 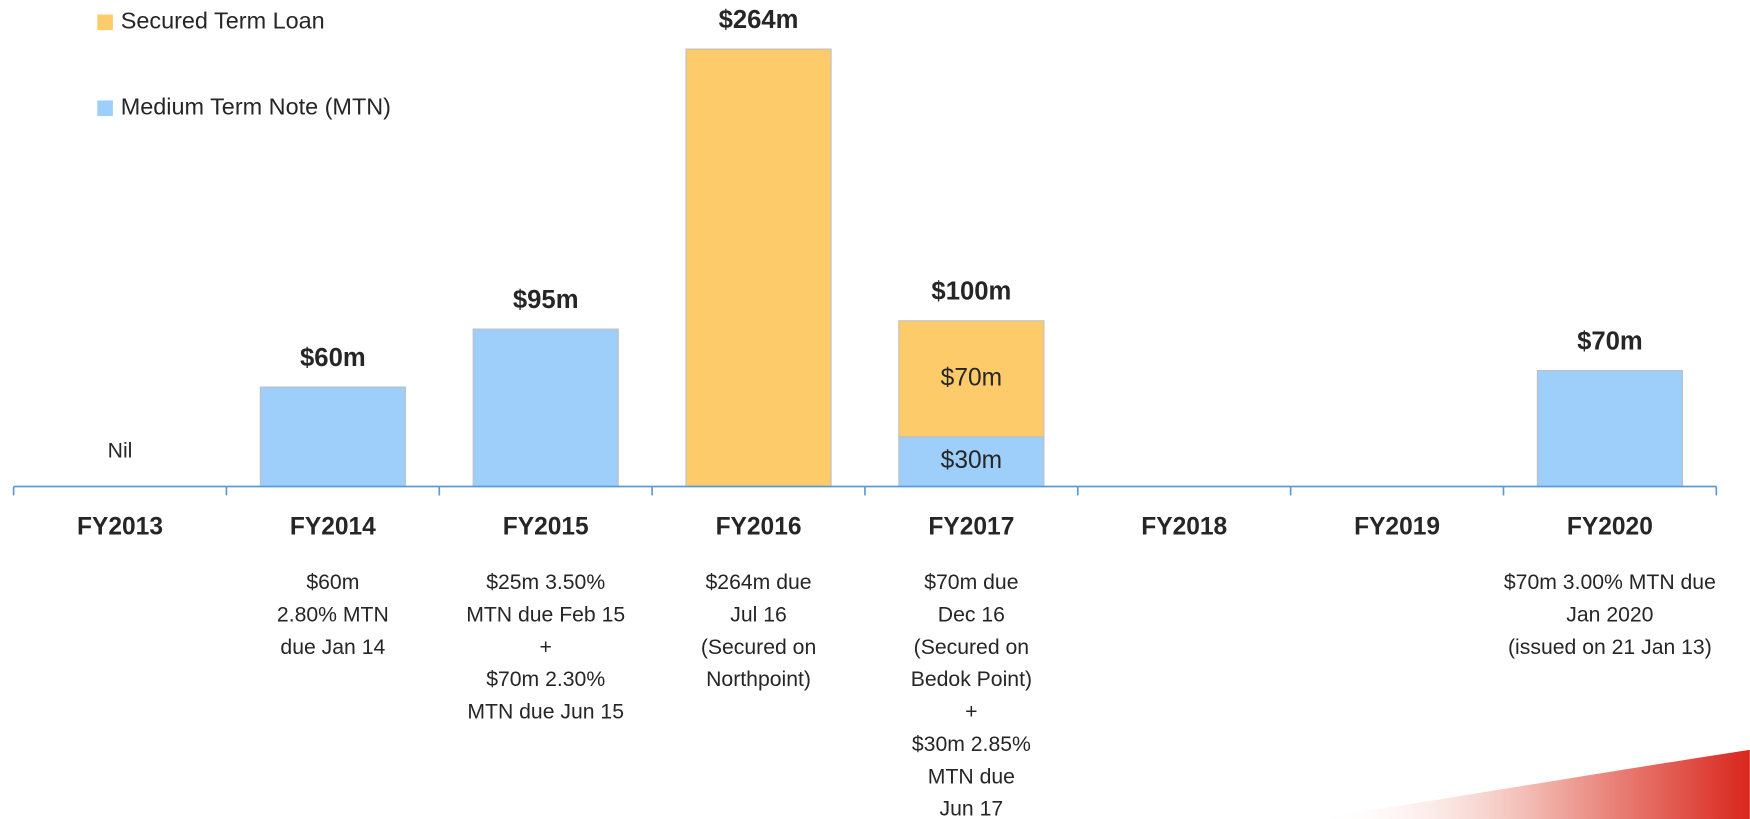 What do you see at coordinates (758, 615) in the screenshot?
I see `category-note: Jul 16` at bounding box center [758, 615].